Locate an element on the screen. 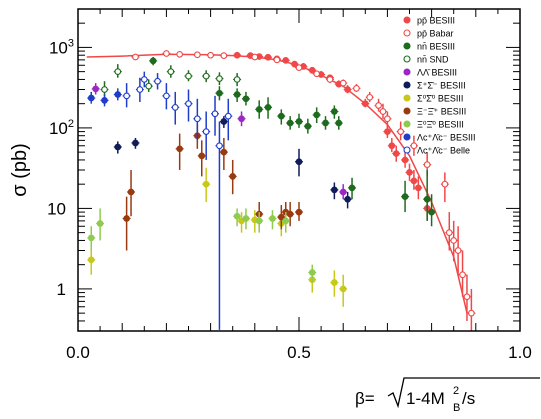 This screenshot has width=541, height=419. svg-text: 1-4M is located at coordinates (425, 398).